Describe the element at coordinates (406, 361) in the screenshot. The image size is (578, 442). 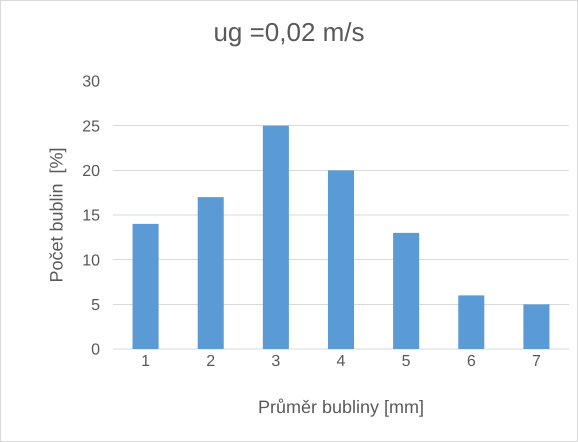
I see `x-tick-label: 5` at that location.